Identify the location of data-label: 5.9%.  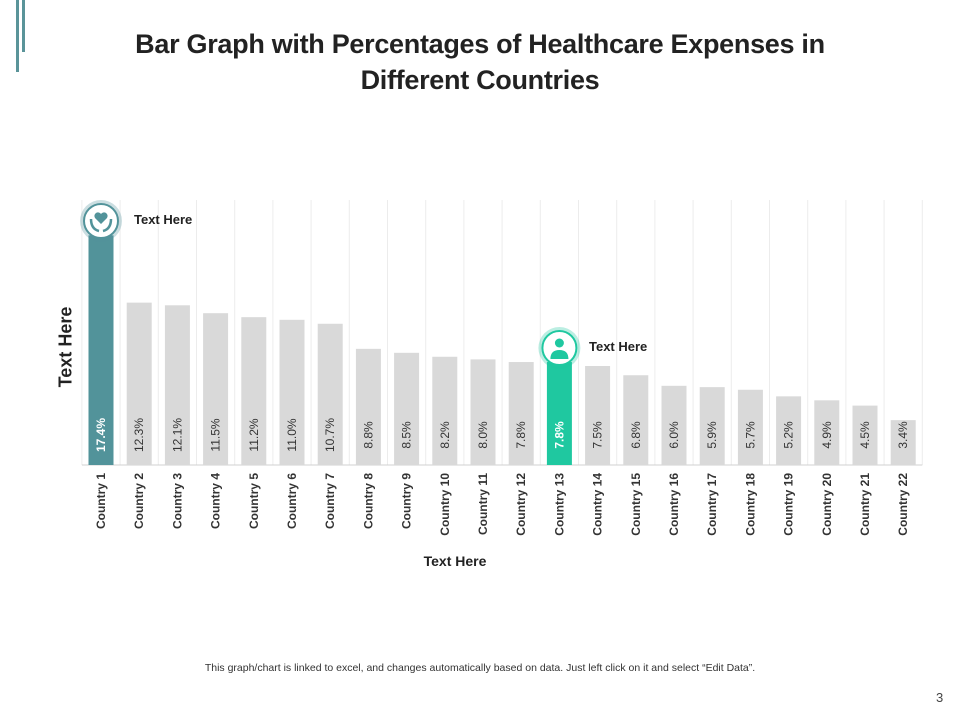
(712, 435).